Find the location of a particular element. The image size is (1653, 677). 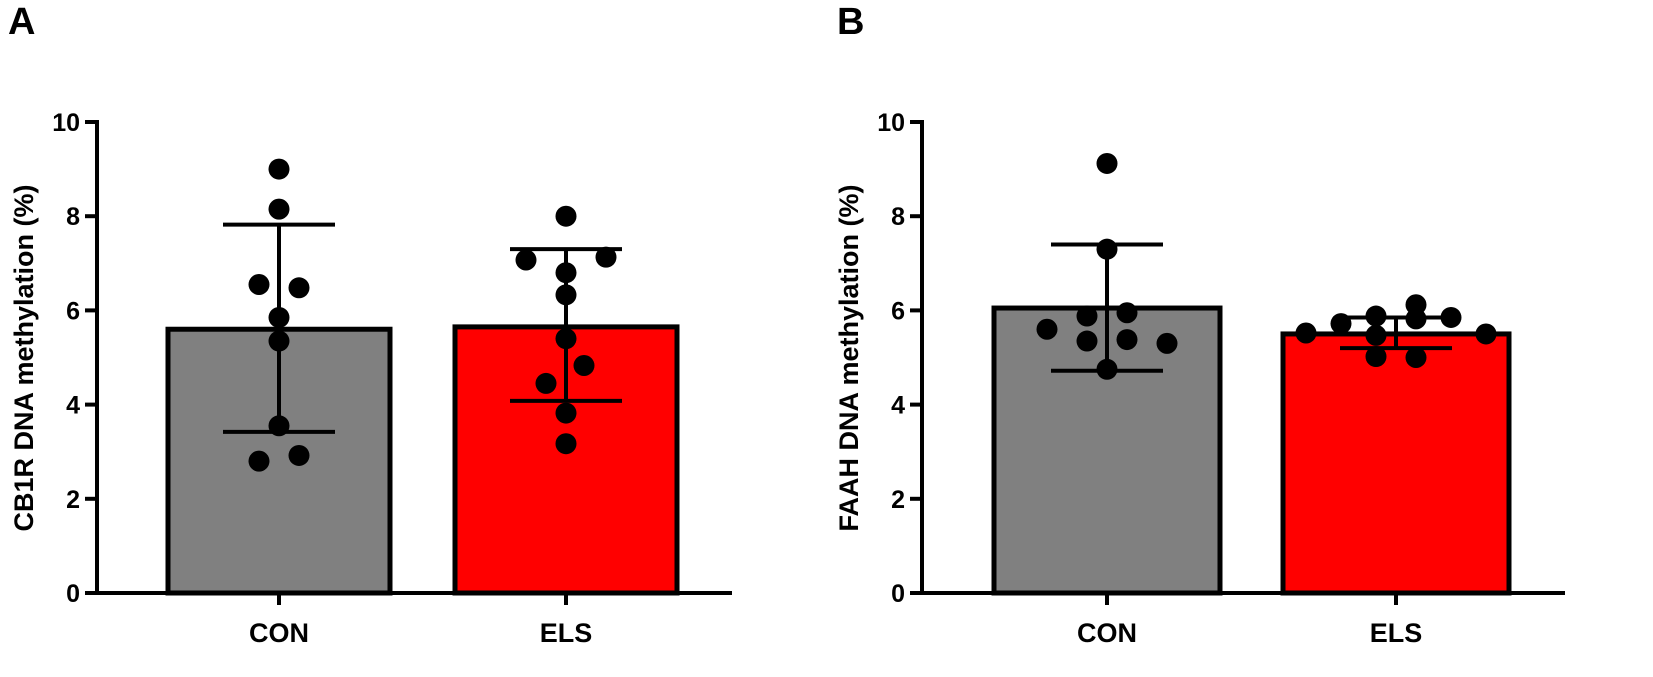

panel-a-x-tick-label: ELS is located at coordinates (566, 633).